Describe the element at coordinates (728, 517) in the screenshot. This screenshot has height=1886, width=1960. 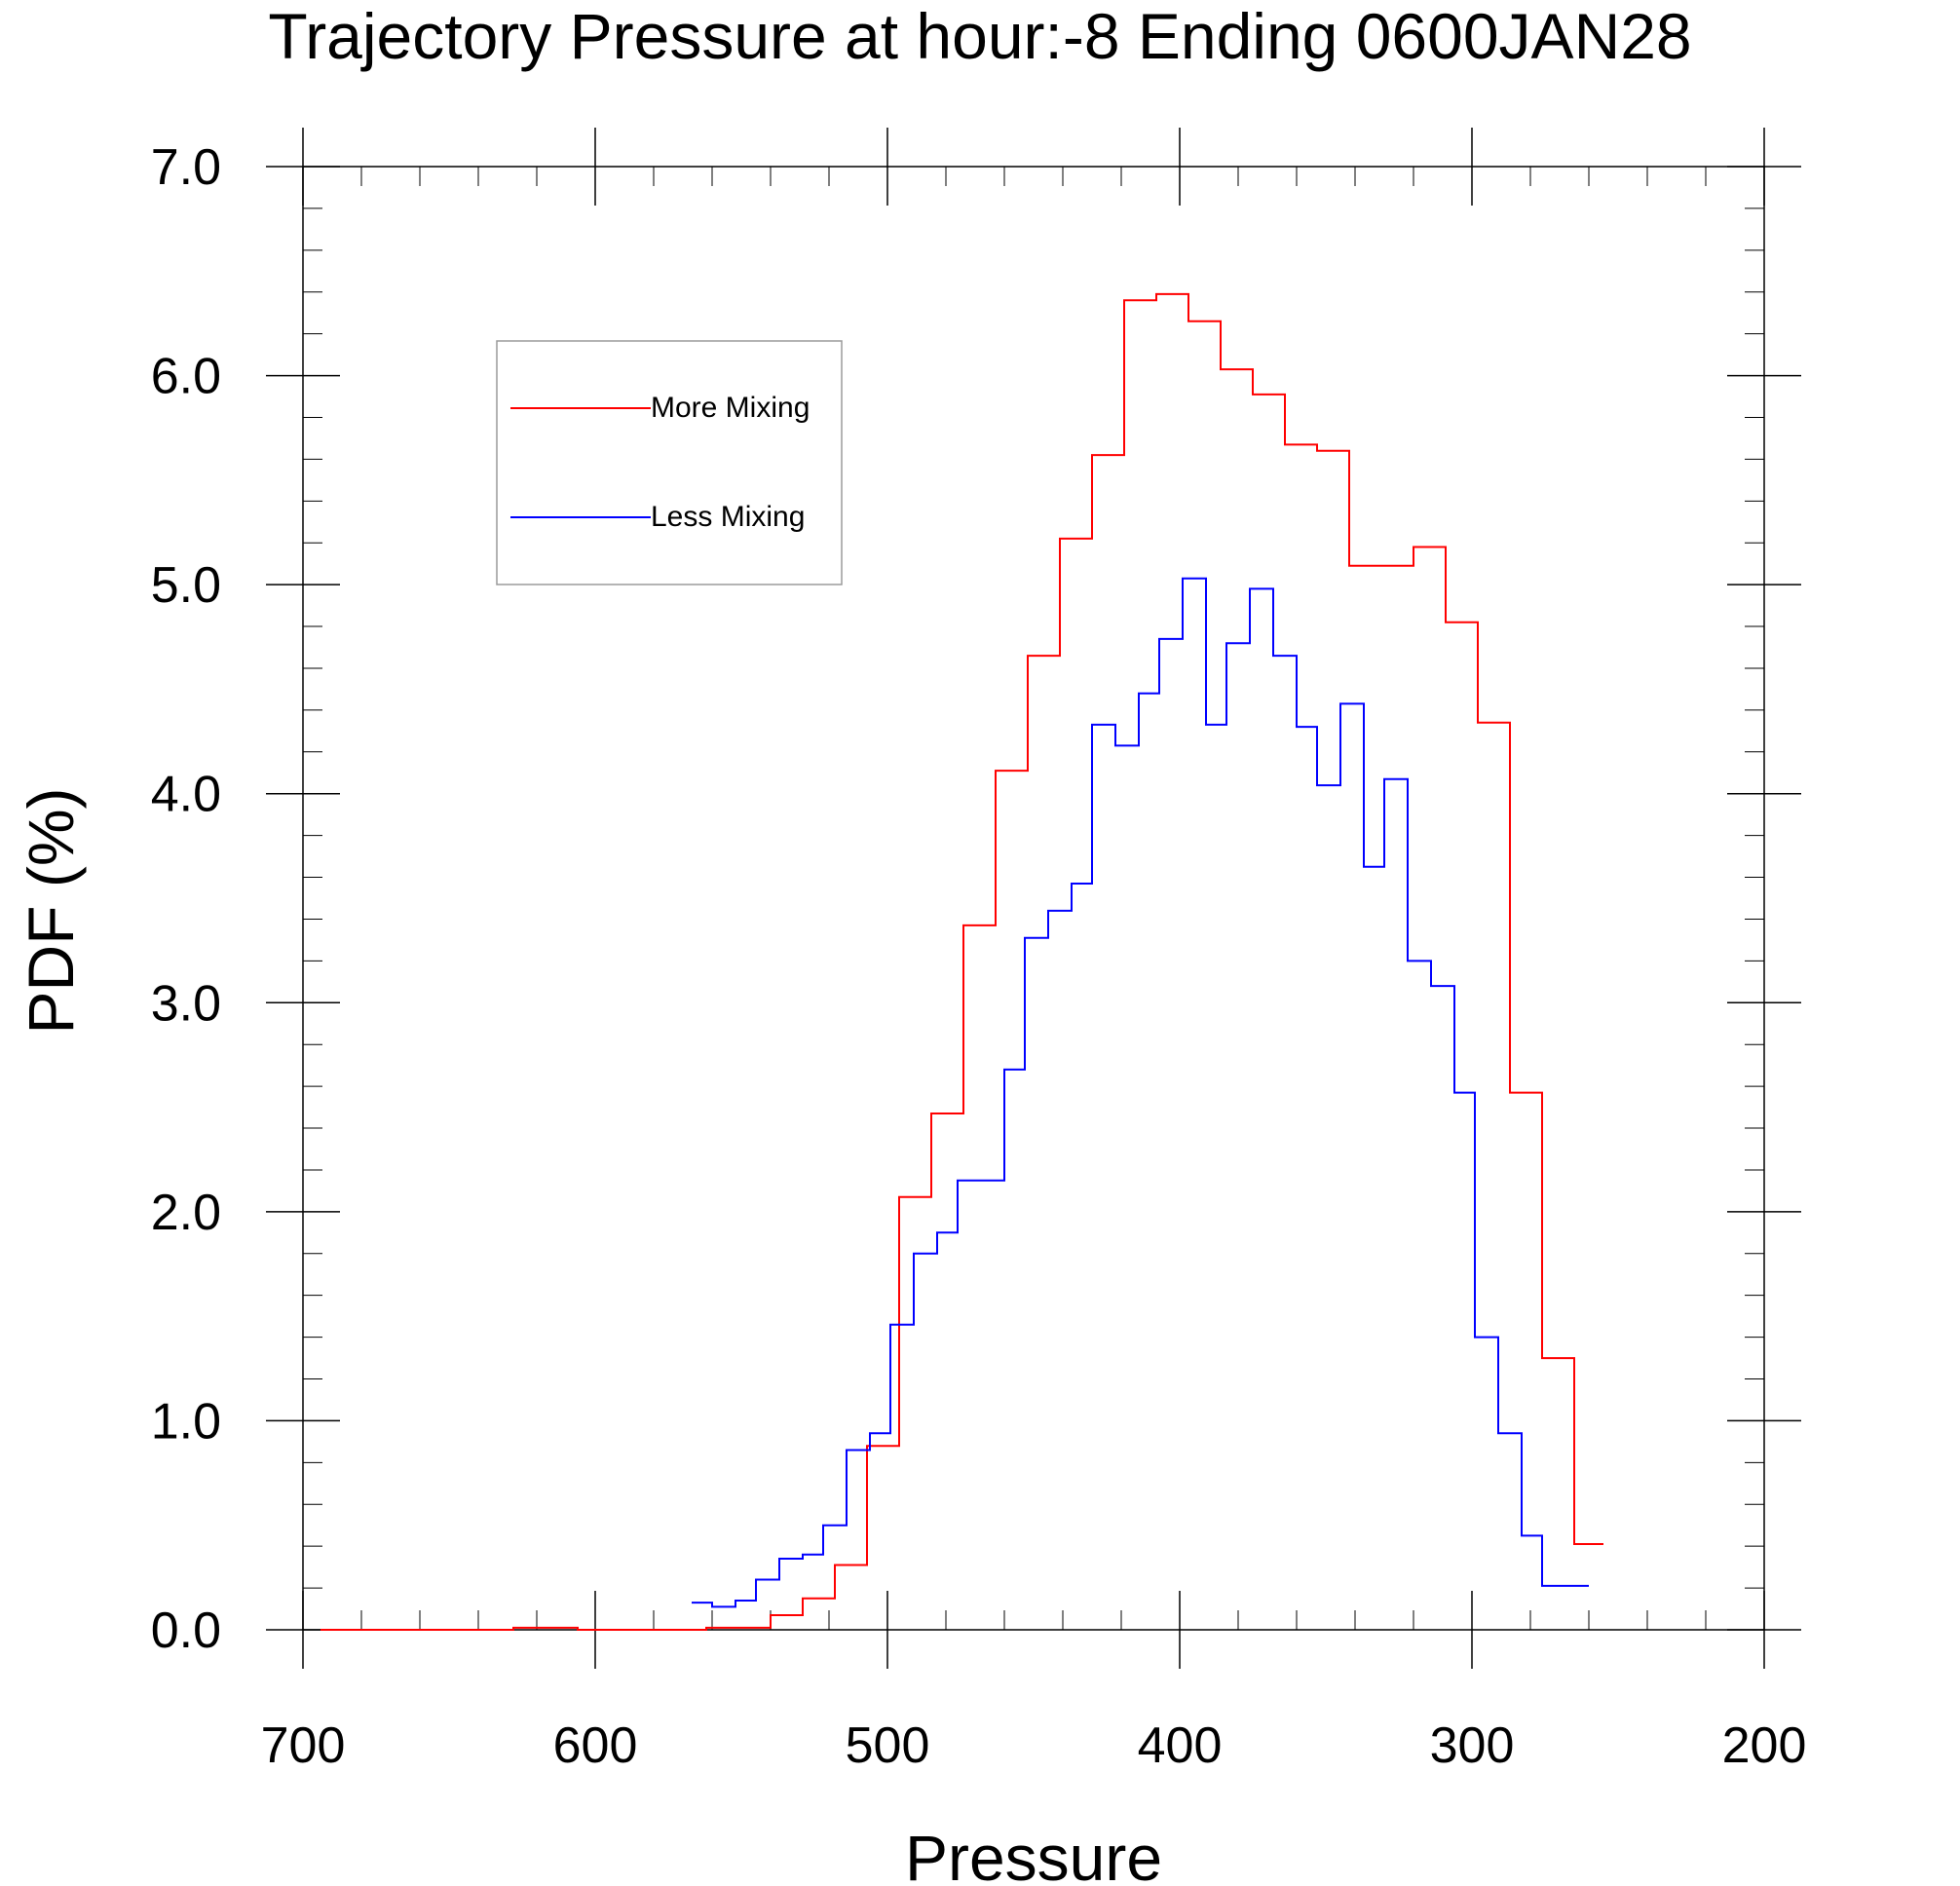
I see `legend-label-less-mixing: Less Mixing` at that location.